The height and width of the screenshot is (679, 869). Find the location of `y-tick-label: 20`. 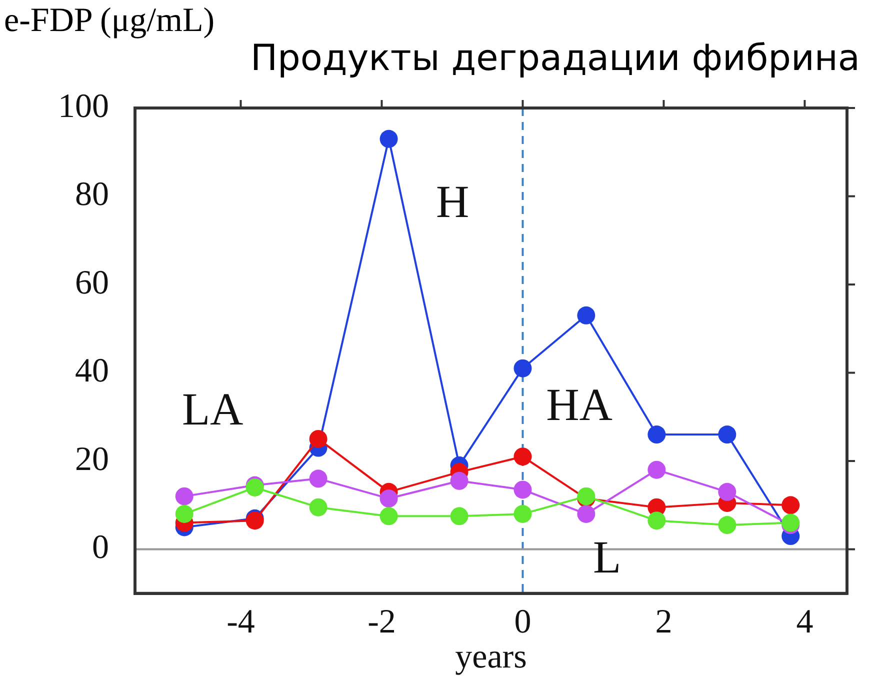

y-tick-label: 20 is located at coordinates (92, 459).